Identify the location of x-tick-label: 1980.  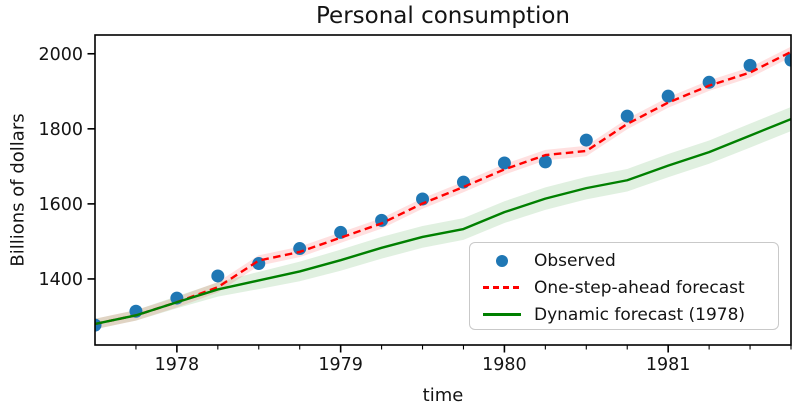
(504, 365).